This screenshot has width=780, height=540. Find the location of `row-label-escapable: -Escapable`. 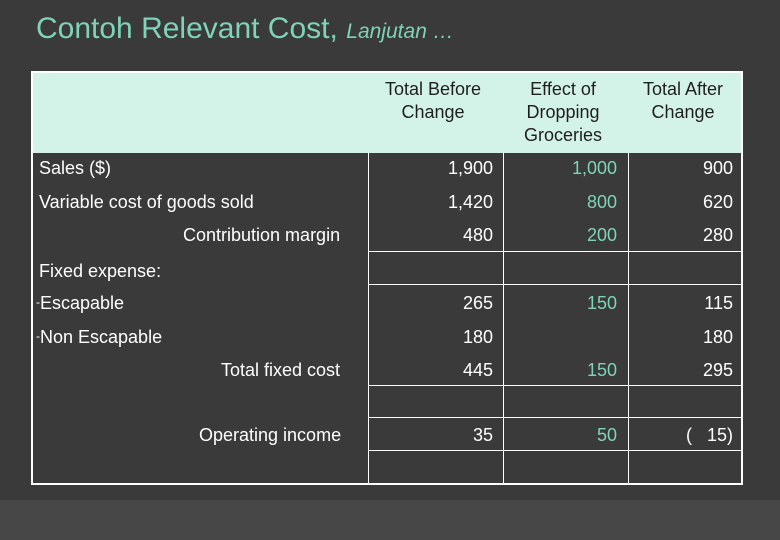

row-label-escapable: -Escapable is located at coordinates (80, 304).